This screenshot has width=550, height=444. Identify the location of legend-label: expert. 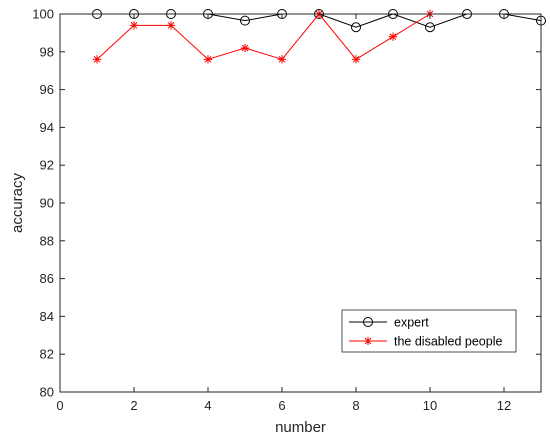
(411, 323).